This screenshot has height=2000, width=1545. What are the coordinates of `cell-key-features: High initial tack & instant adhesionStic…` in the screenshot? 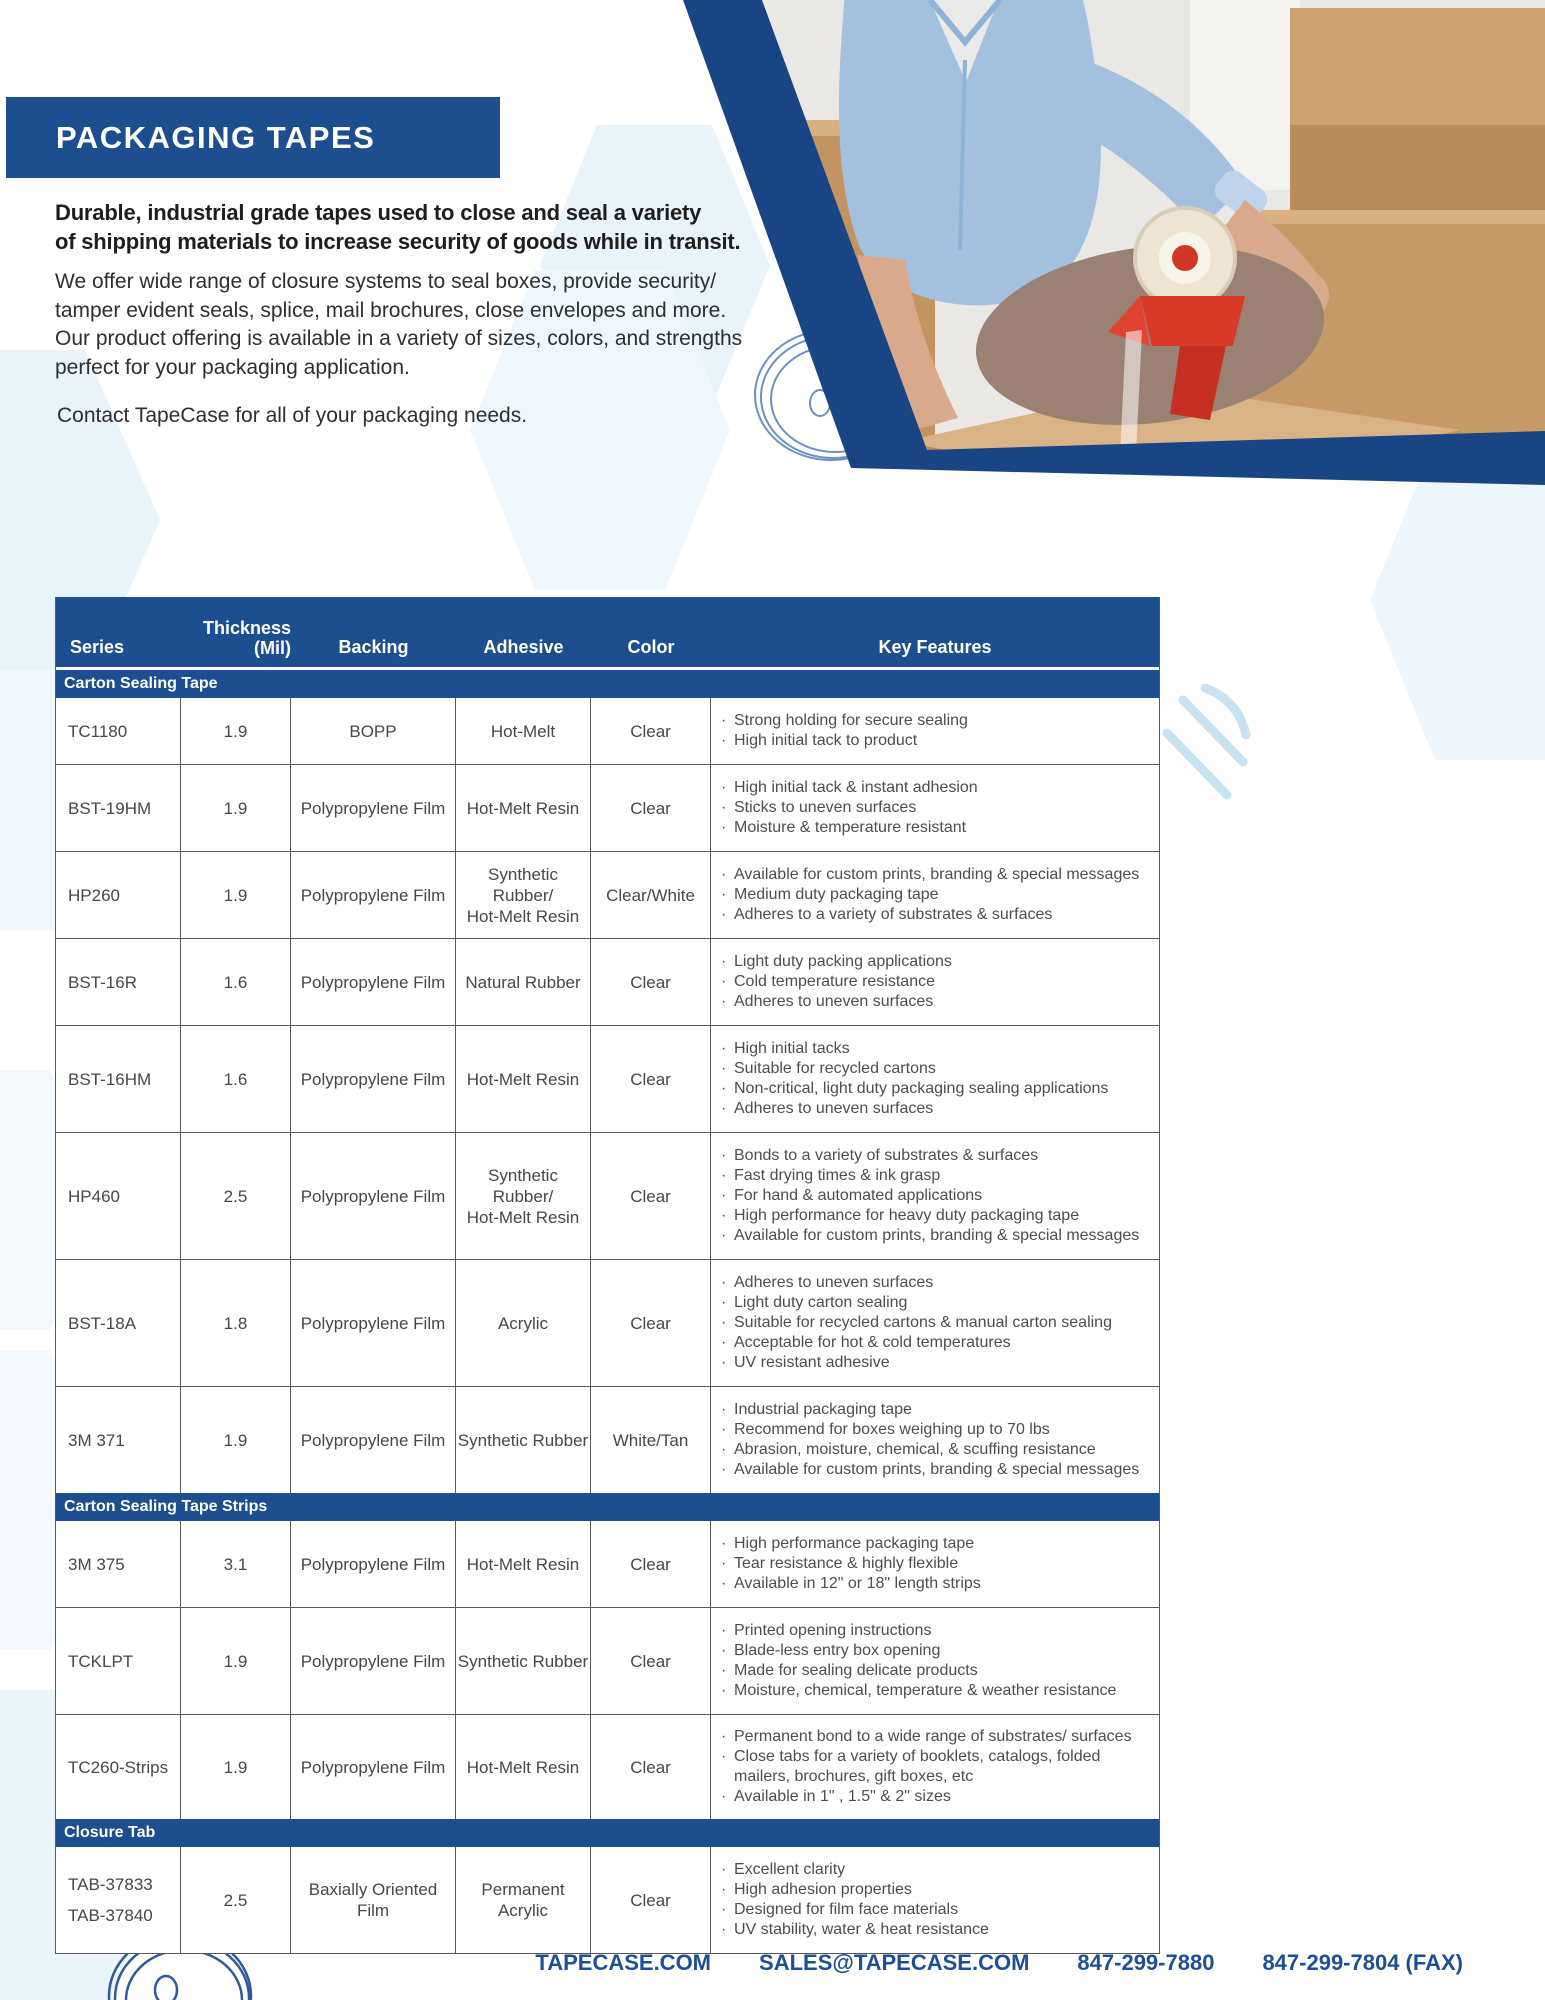 It's located at (935, 808).